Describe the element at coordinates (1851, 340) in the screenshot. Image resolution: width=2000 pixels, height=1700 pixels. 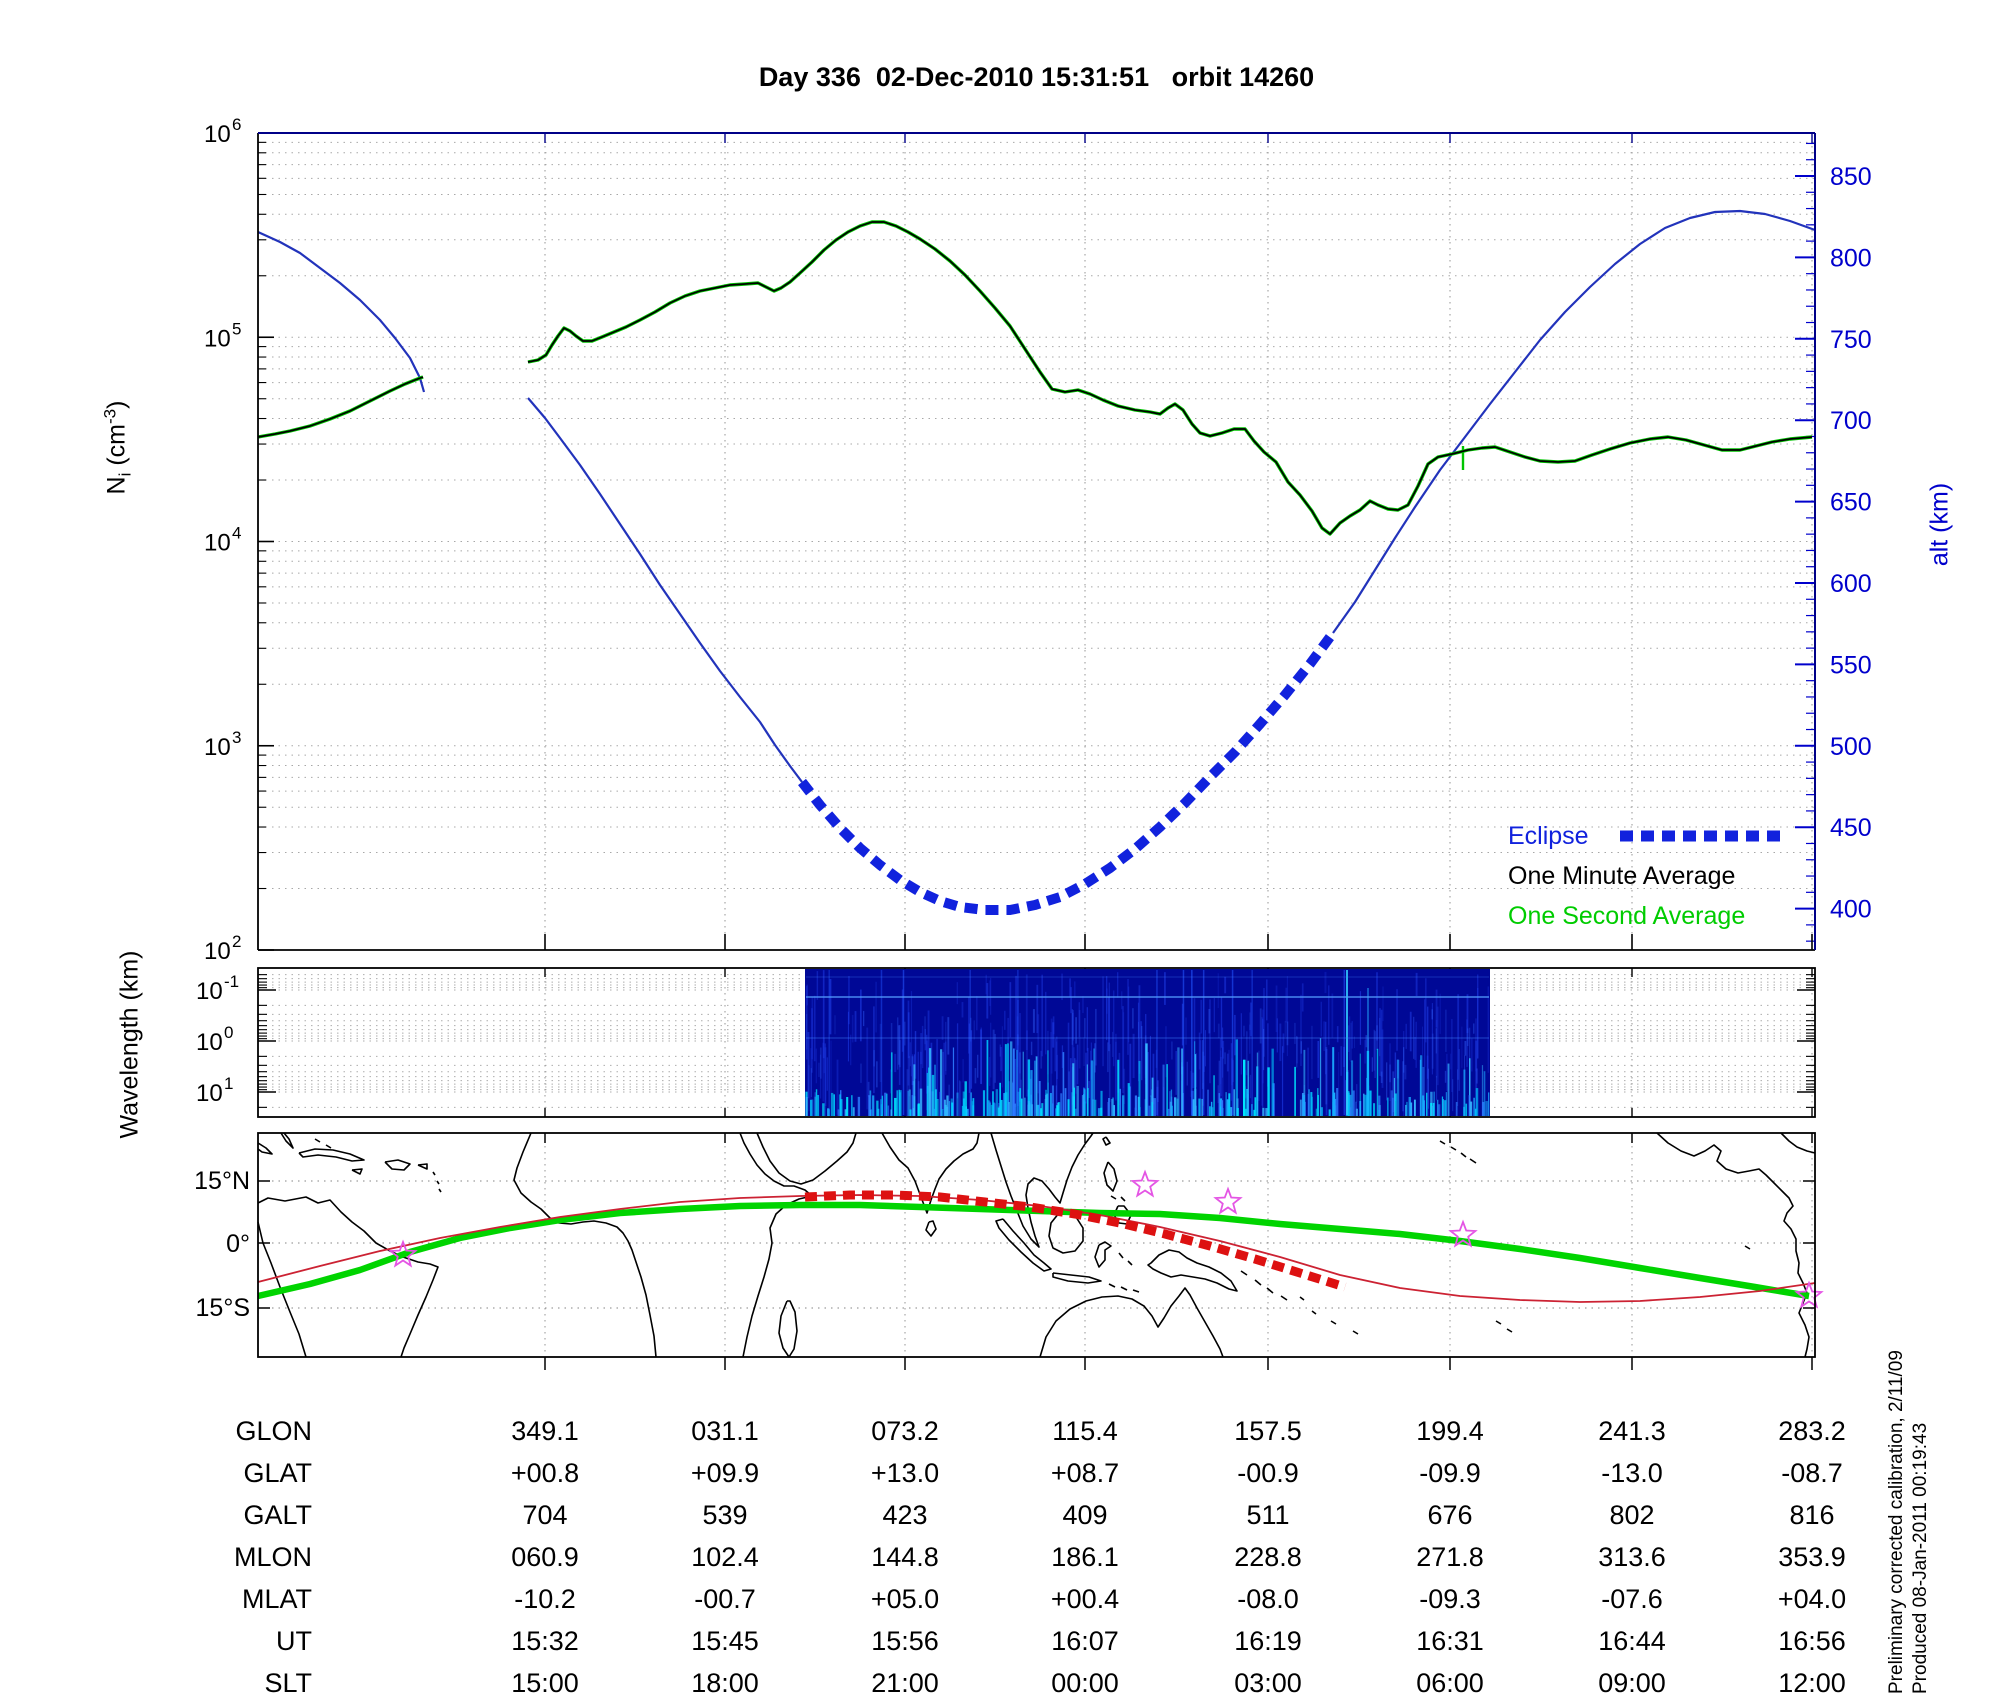
I see `altitude-tick-label: 750` at that location.